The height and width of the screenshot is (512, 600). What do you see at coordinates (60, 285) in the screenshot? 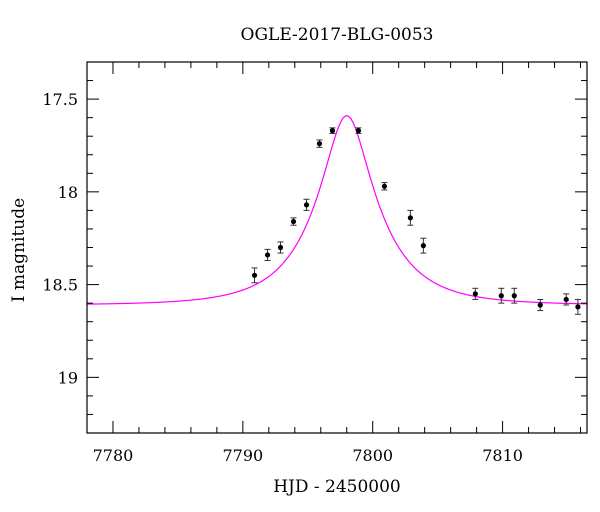
I see `y-tick-label: 18.5` at bounding box center [60, 285].